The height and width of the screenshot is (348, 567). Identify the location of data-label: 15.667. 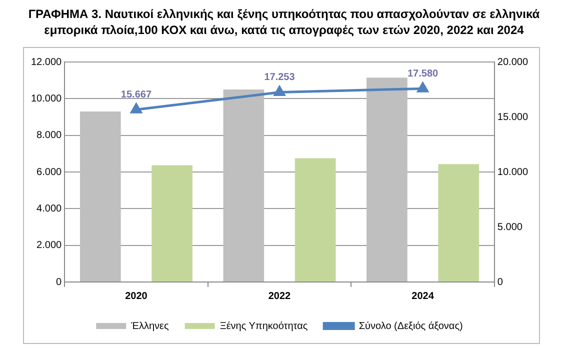
(136, 94).